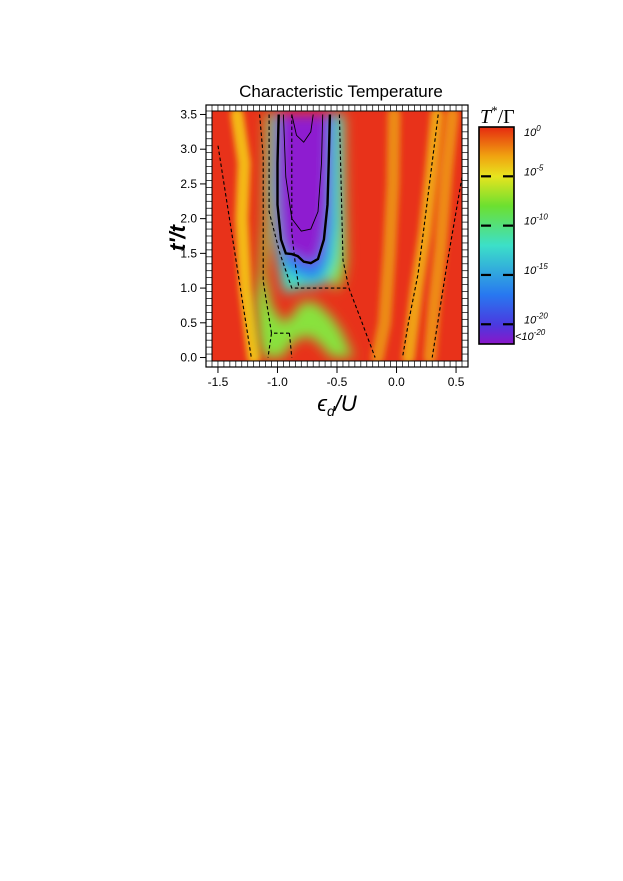  I want to click on colorbar-title-star: *, so click(494, 110).